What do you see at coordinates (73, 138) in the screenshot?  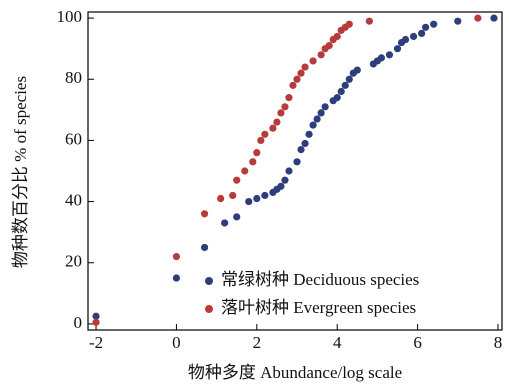 I see `y-tick-label: 60` at bounding box center [73, 138].